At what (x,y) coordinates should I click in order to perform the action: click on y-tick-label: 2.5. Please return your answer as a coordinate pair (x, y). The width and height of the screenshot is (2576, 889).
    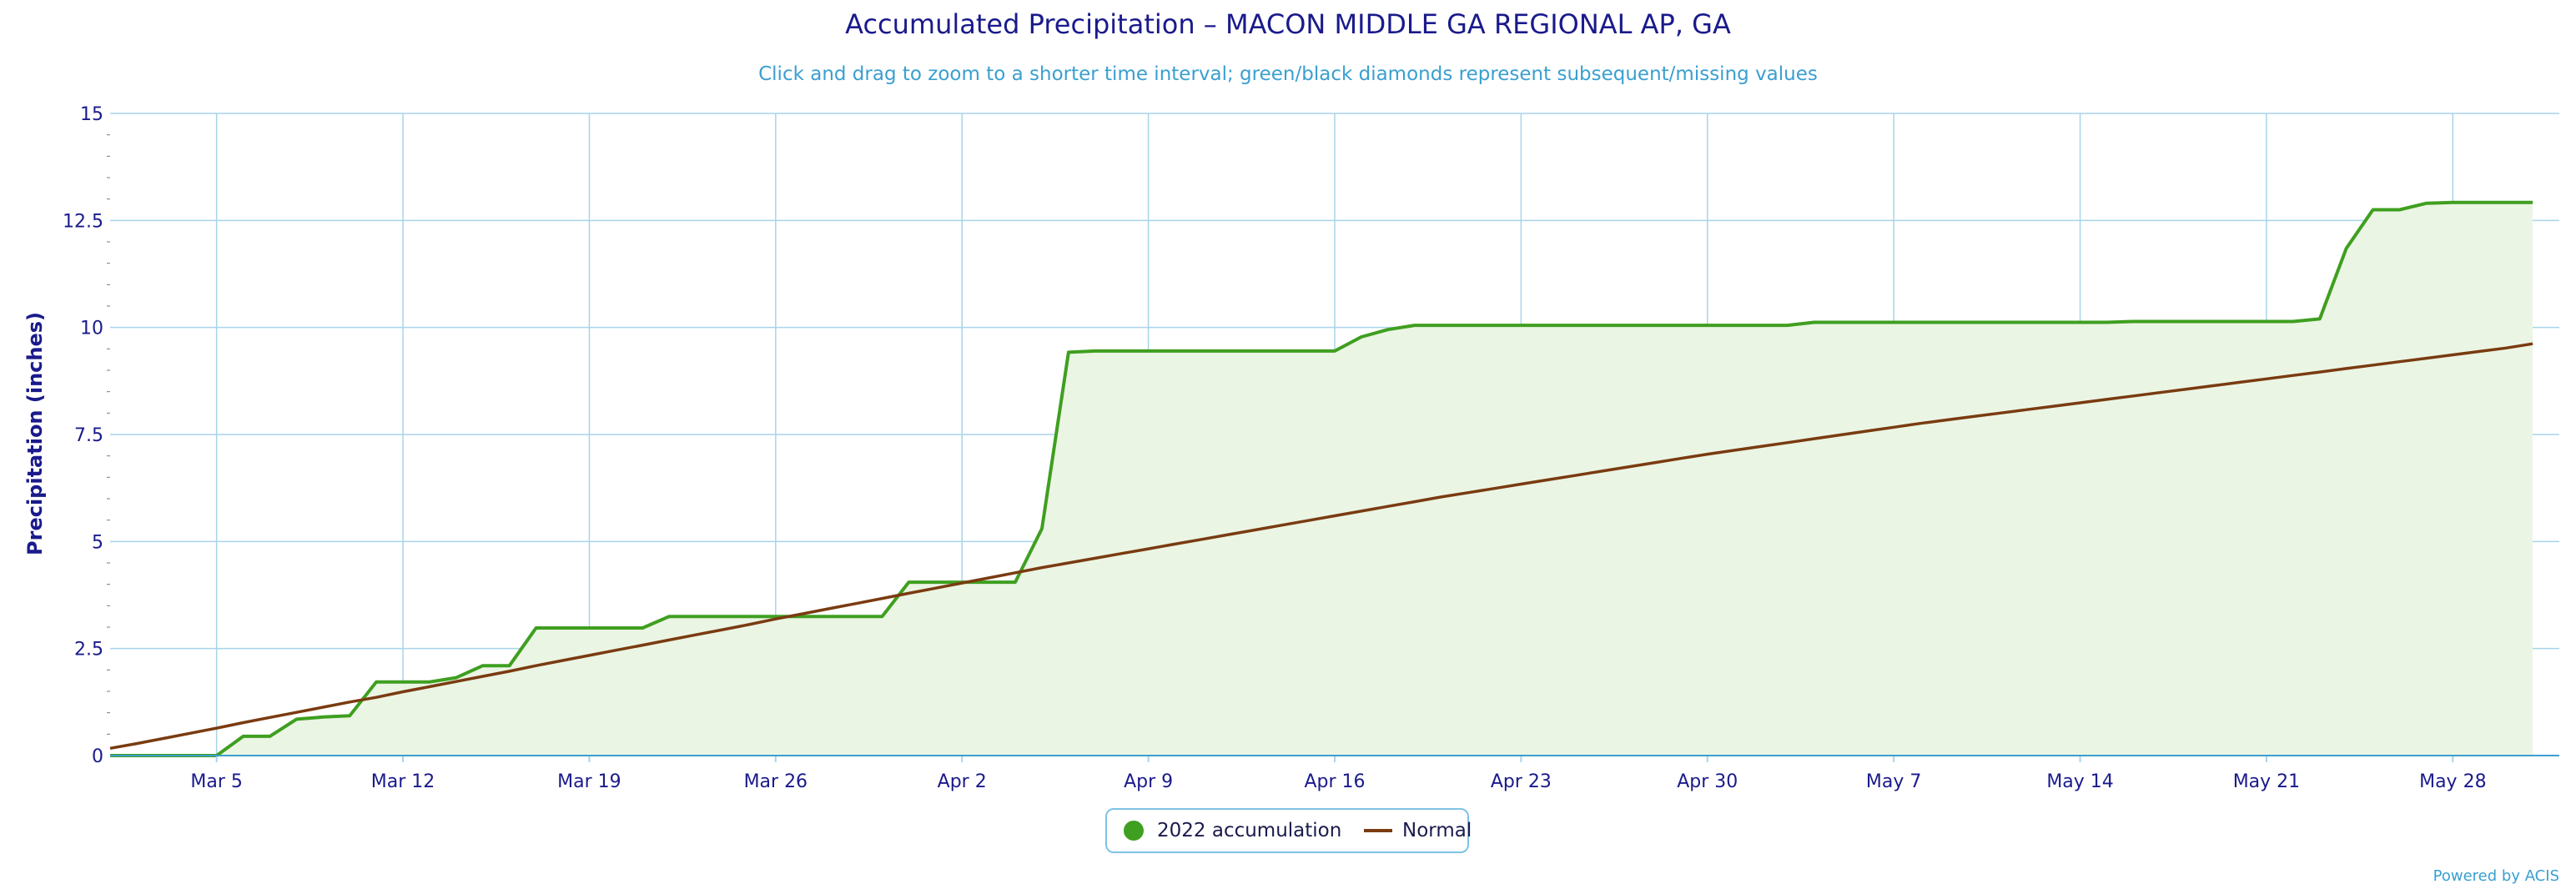
    Looking at the image, I should click on (88, 650).